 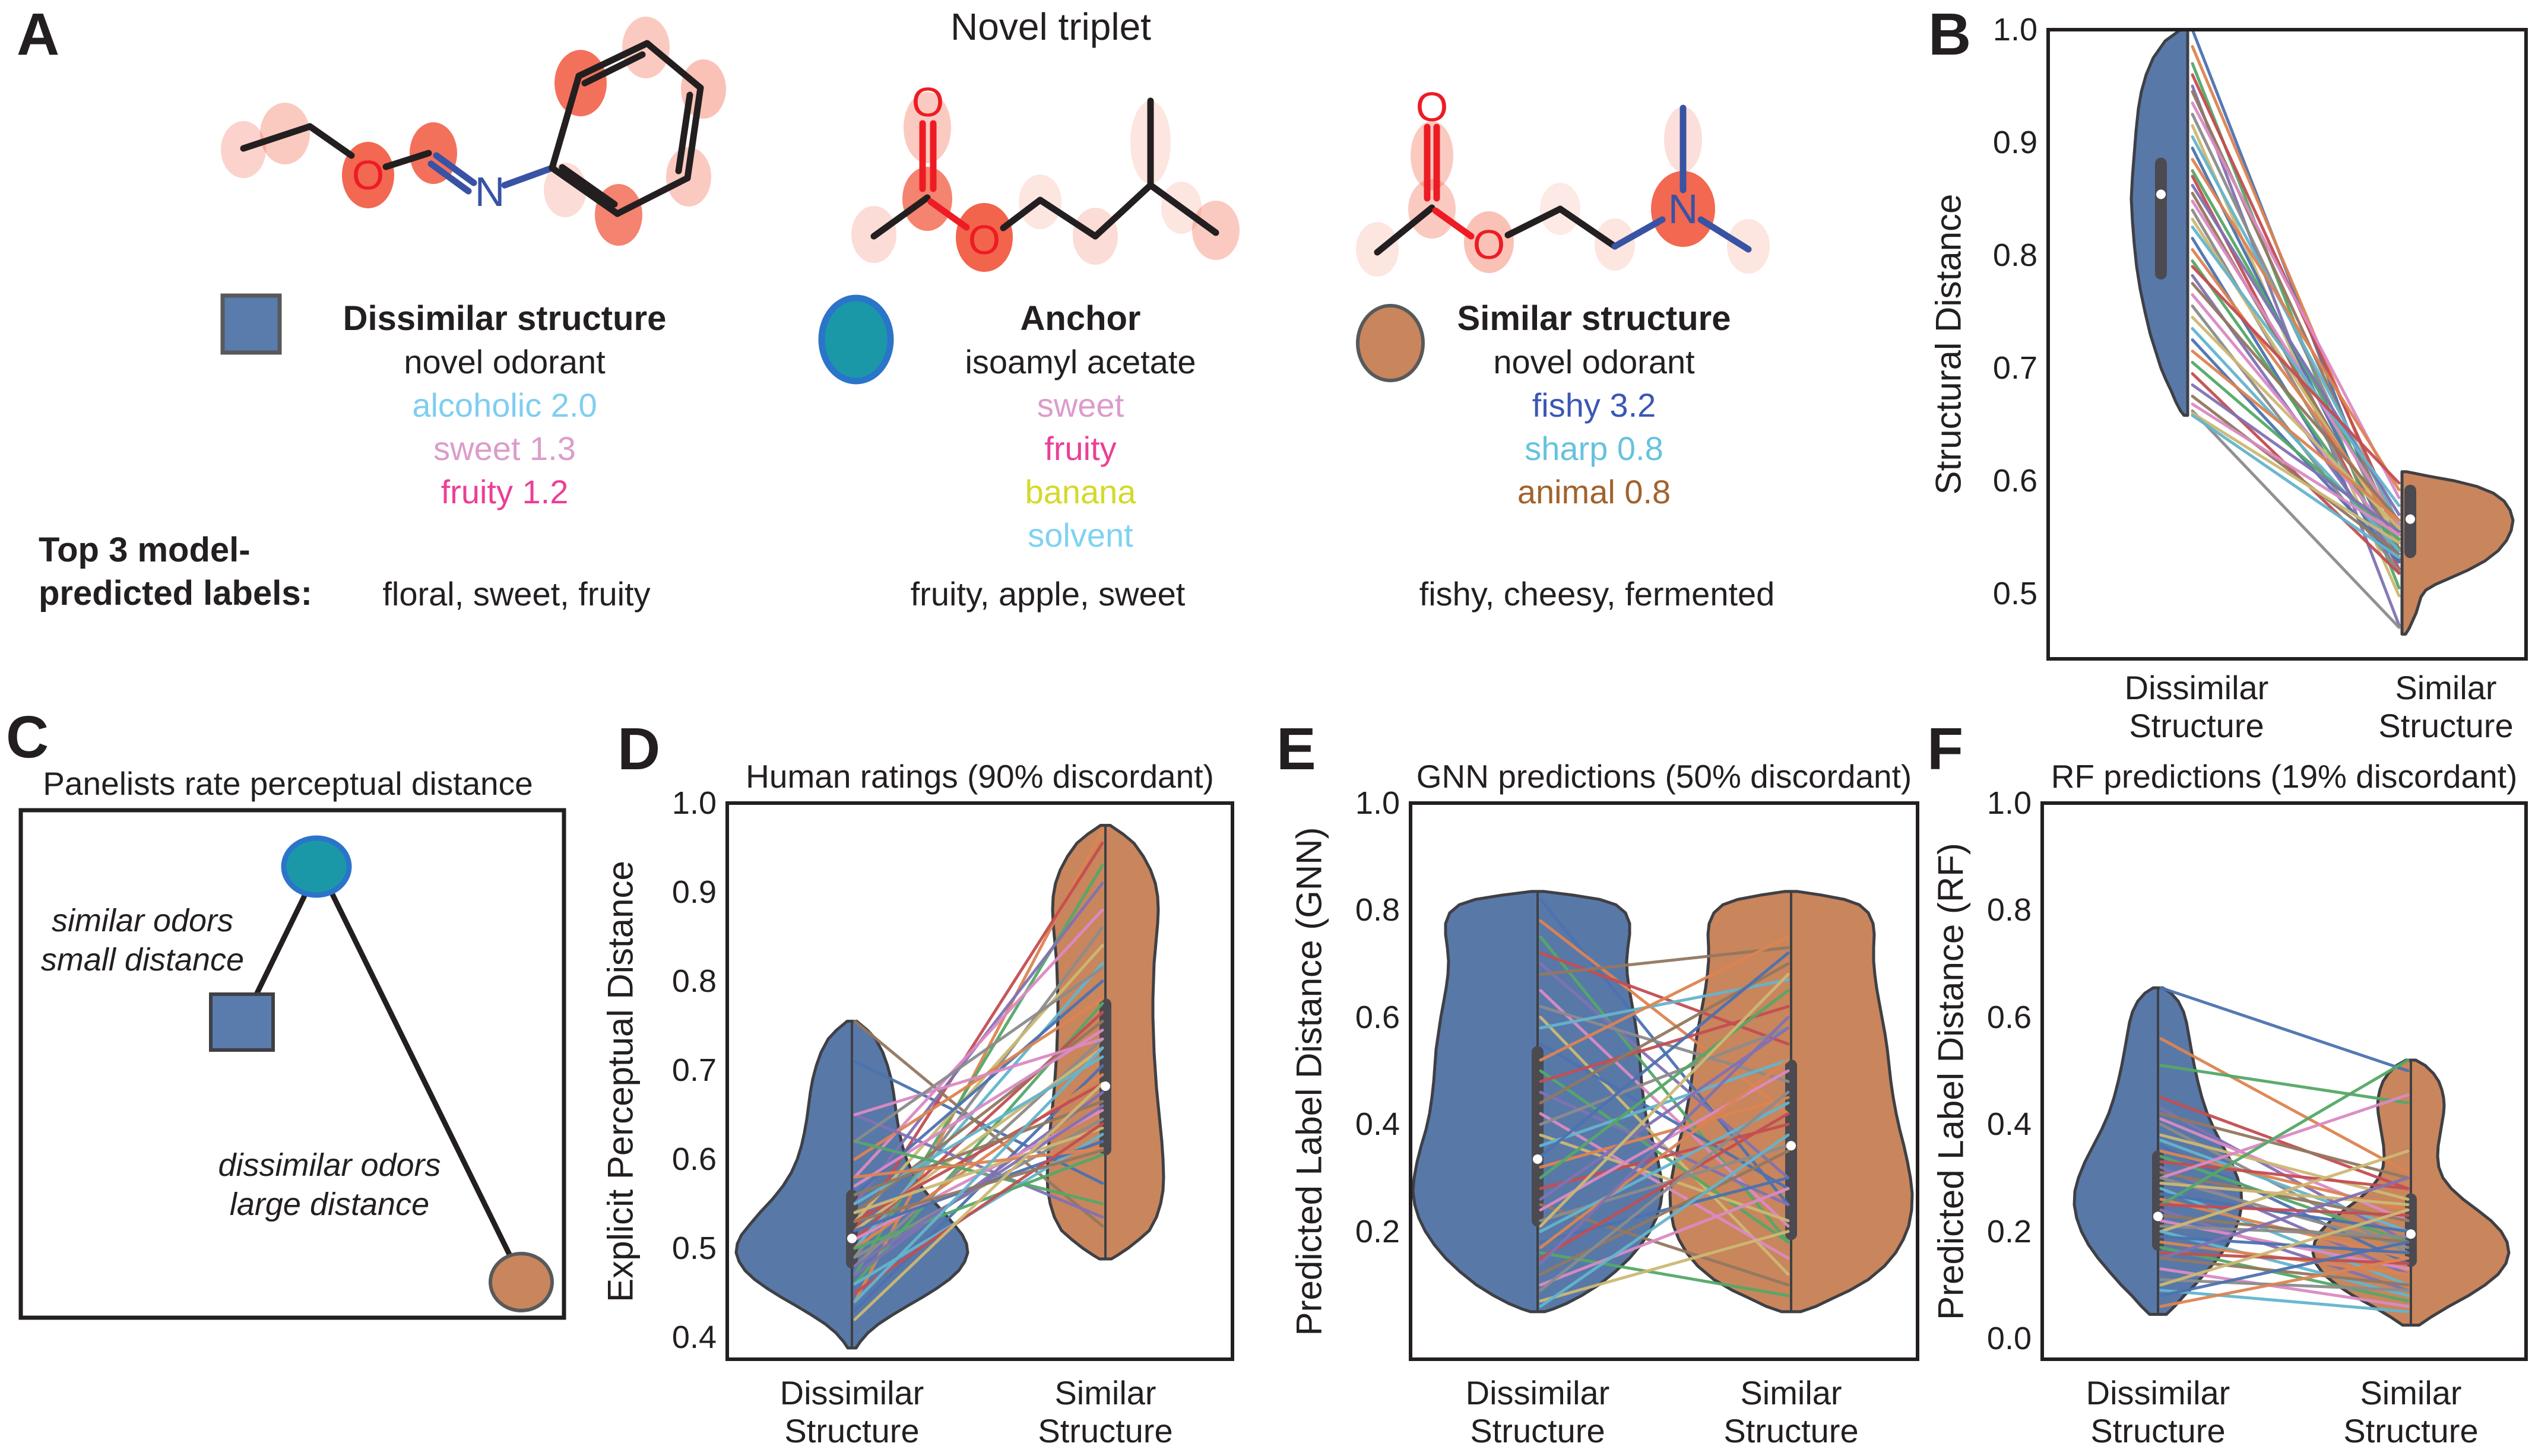 I want to click on legend-similar-name: Similar structure, so click(x=1594, y=318).